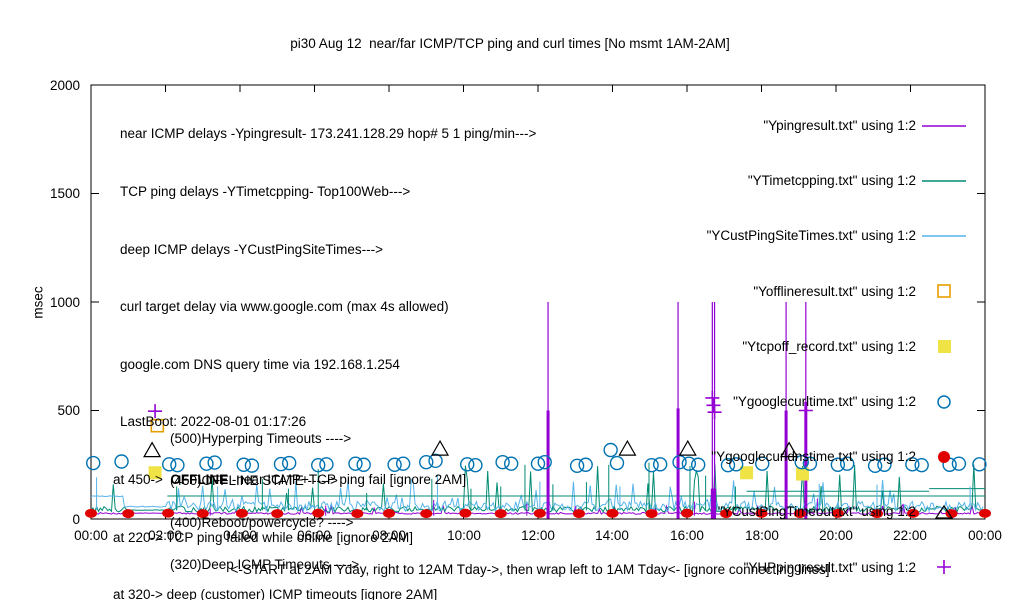  Describe the element at coordinates (614, 448) in the screenshot. I see `series-custpingtimeout-triangles` at that location.